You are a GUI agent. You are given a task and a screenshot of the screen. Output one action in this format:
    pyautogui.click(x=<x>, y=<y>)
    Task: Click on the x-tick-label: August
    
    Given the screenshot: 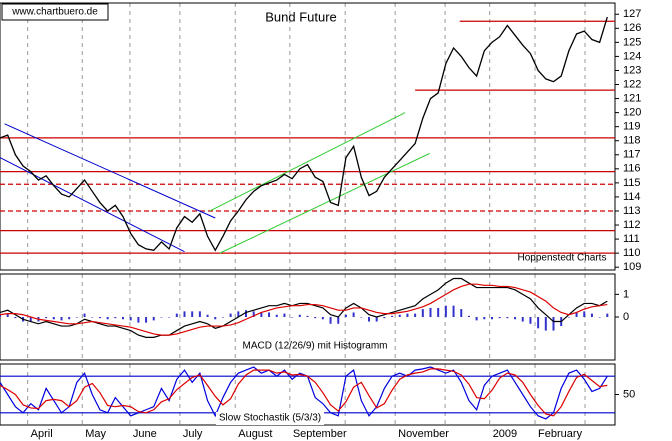 What is the action you would take?
    pyautogui.click(x=255, y=434)
    